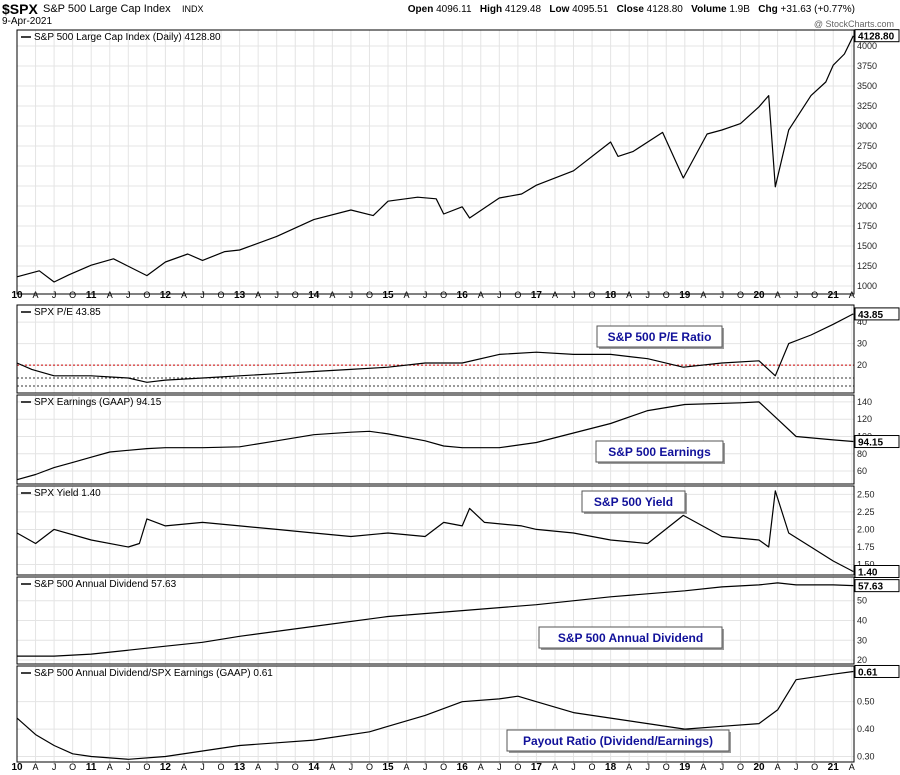  I want to click on low-label: Low, so click(559, 9).